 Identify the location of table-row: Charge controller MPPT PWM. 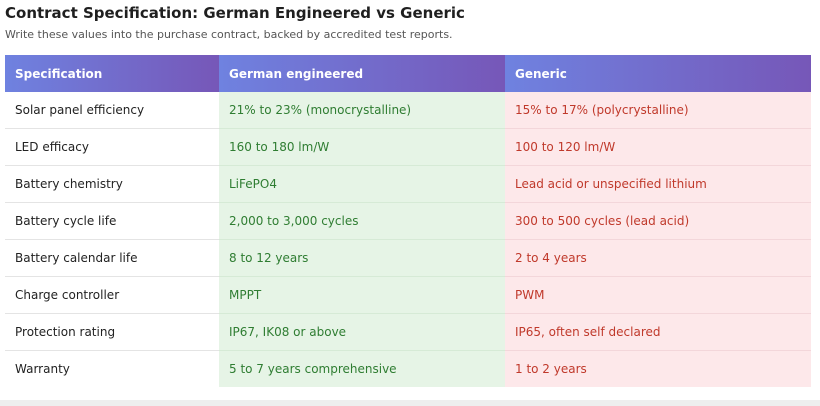
(408, 295).